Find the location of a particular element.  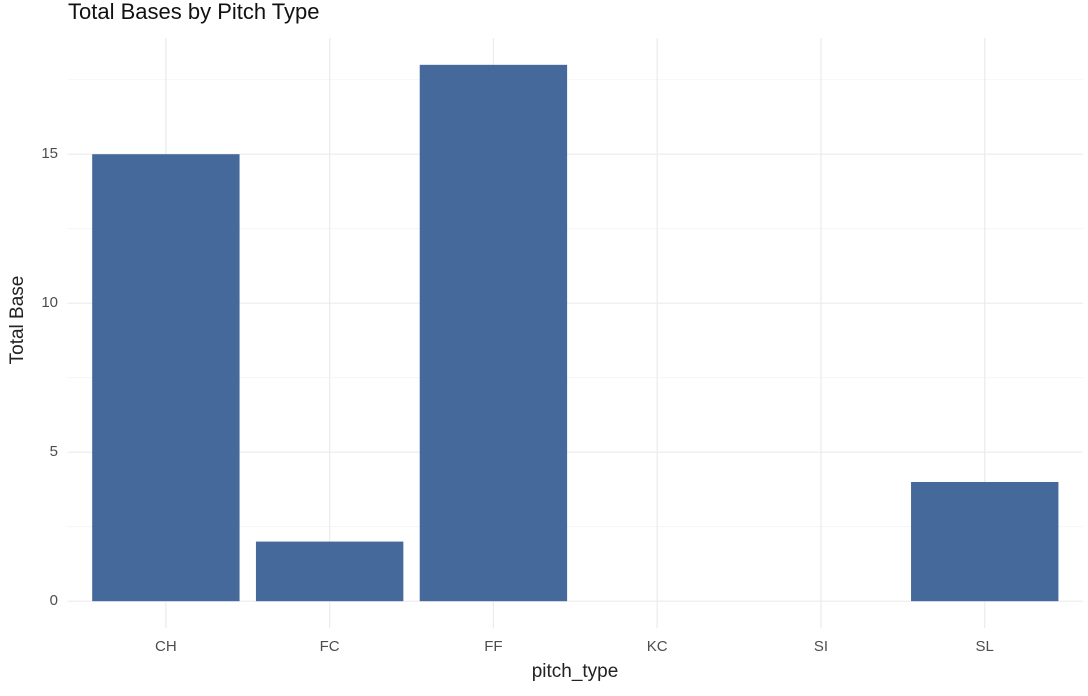

y-tick-label: 10 is located at coordinates (49, 302).